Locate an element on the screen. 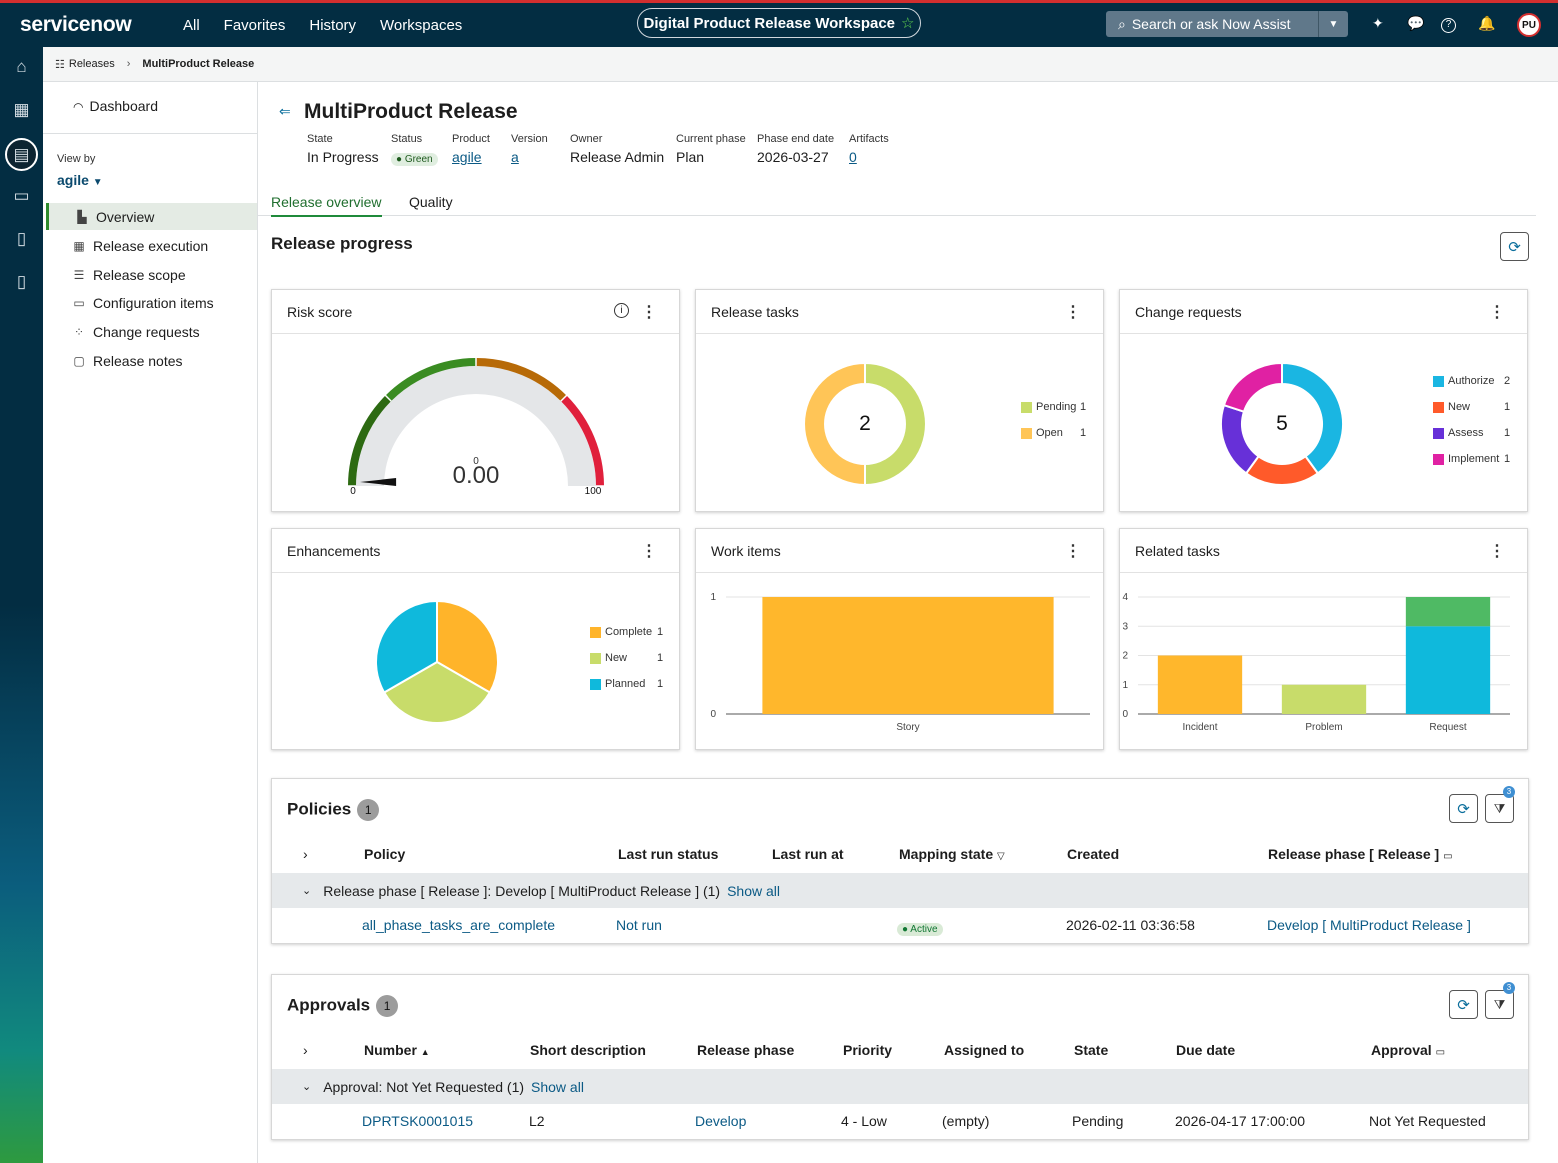 This screenshot has height=1163, width=1558. y-tick-label: 2 is located at coordinates (1125, 656).